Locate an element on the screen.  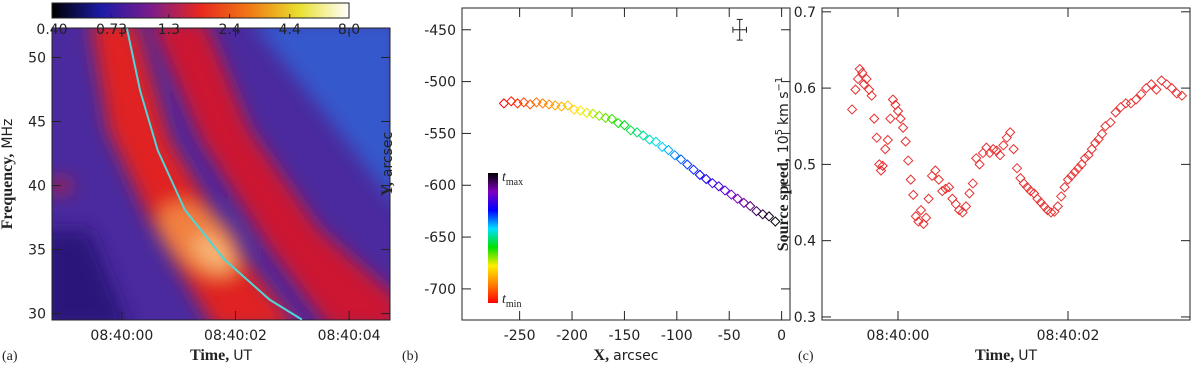
y-tick-label: -550 is located at coordinates (440, 134).